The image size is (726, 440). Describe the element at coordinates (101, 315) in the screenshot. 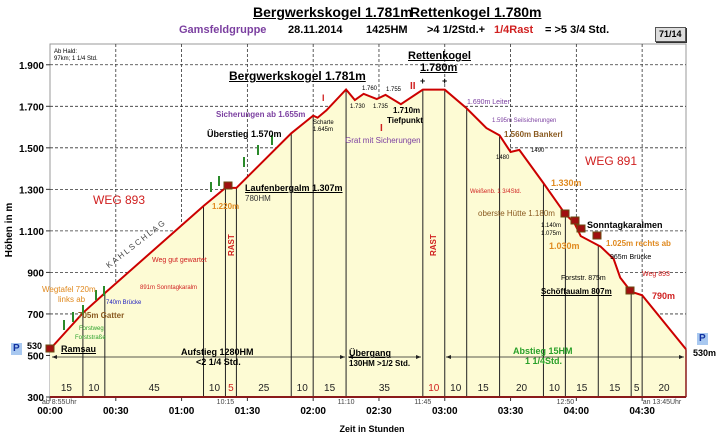

I see `label-gatter: 705m Gatter` at that location.